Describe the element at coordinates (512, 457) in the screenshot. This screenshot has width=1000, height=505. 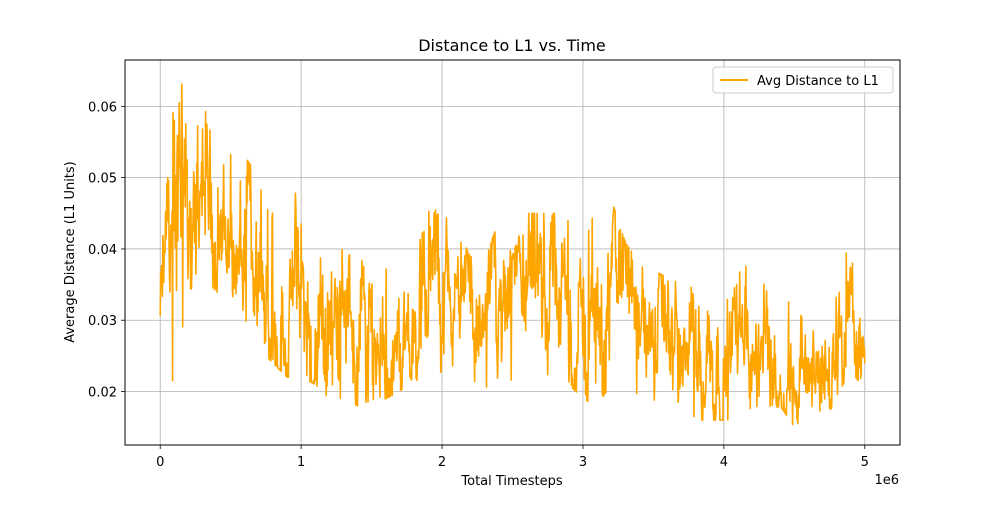
I see `x-axis-ticks: 0 1 2 3 4 5` at that location.